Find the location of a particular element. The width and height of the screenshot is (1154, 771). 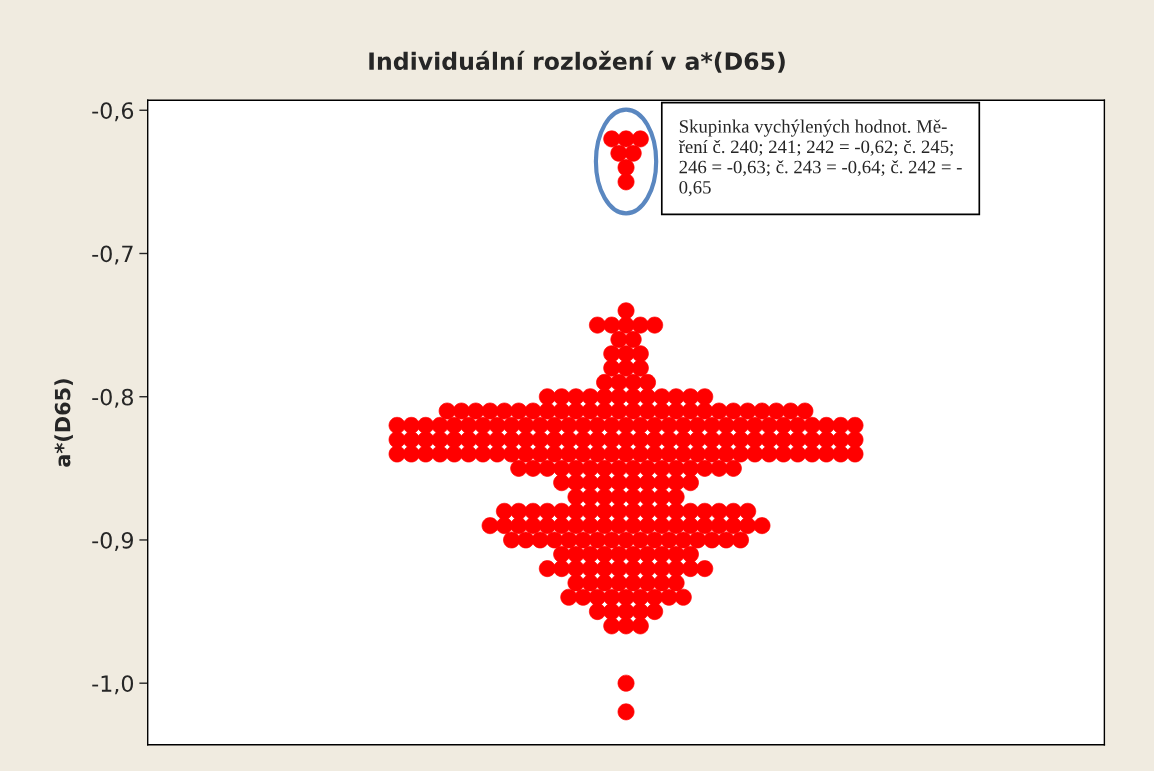

y-axis-title: a*(D65) is located at coordinates (63, 423).